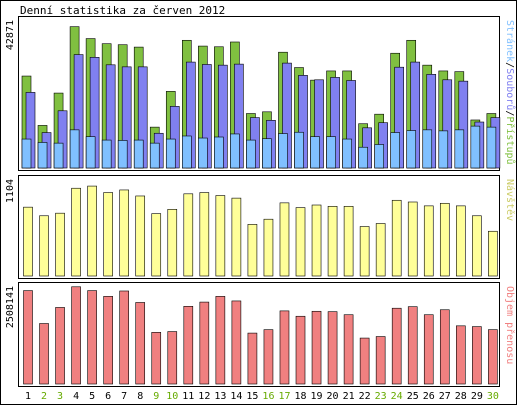  What do you see at coordinates (44, 396) in the screenshot?
I see `x-tick-day-2: 2` at bounding box center [44, 396].